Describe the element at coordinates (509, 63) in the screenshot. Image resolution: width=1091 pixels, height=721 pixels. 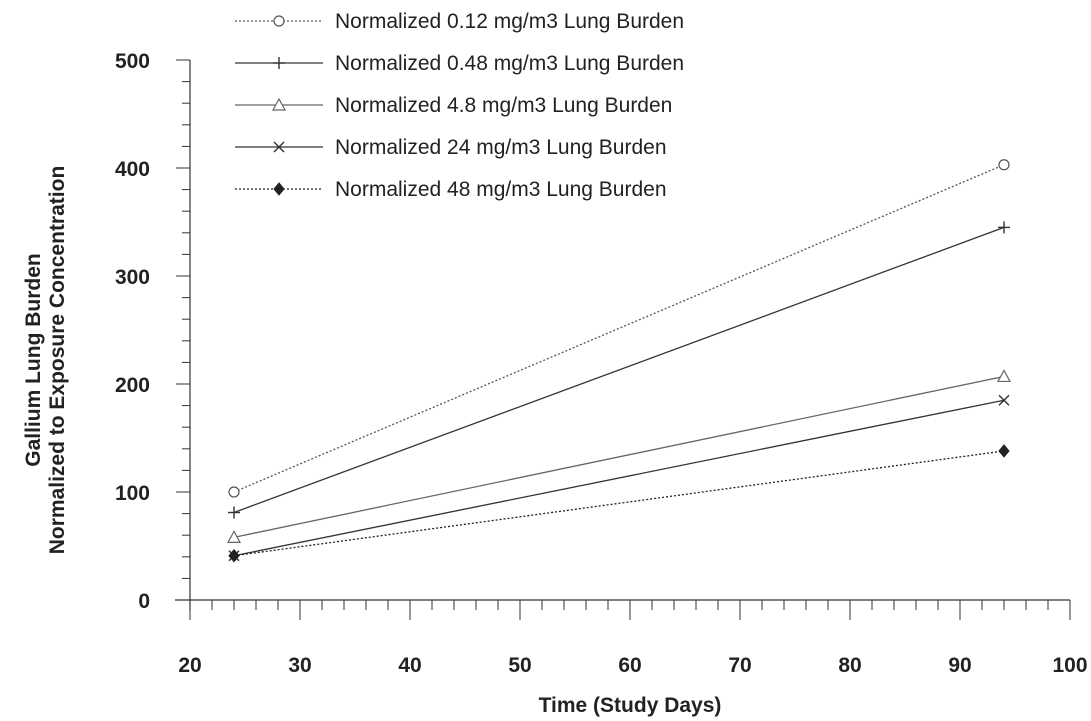
I see `legend-label: Normalized 0.48 mg/m3 Lung Burden` at that location.